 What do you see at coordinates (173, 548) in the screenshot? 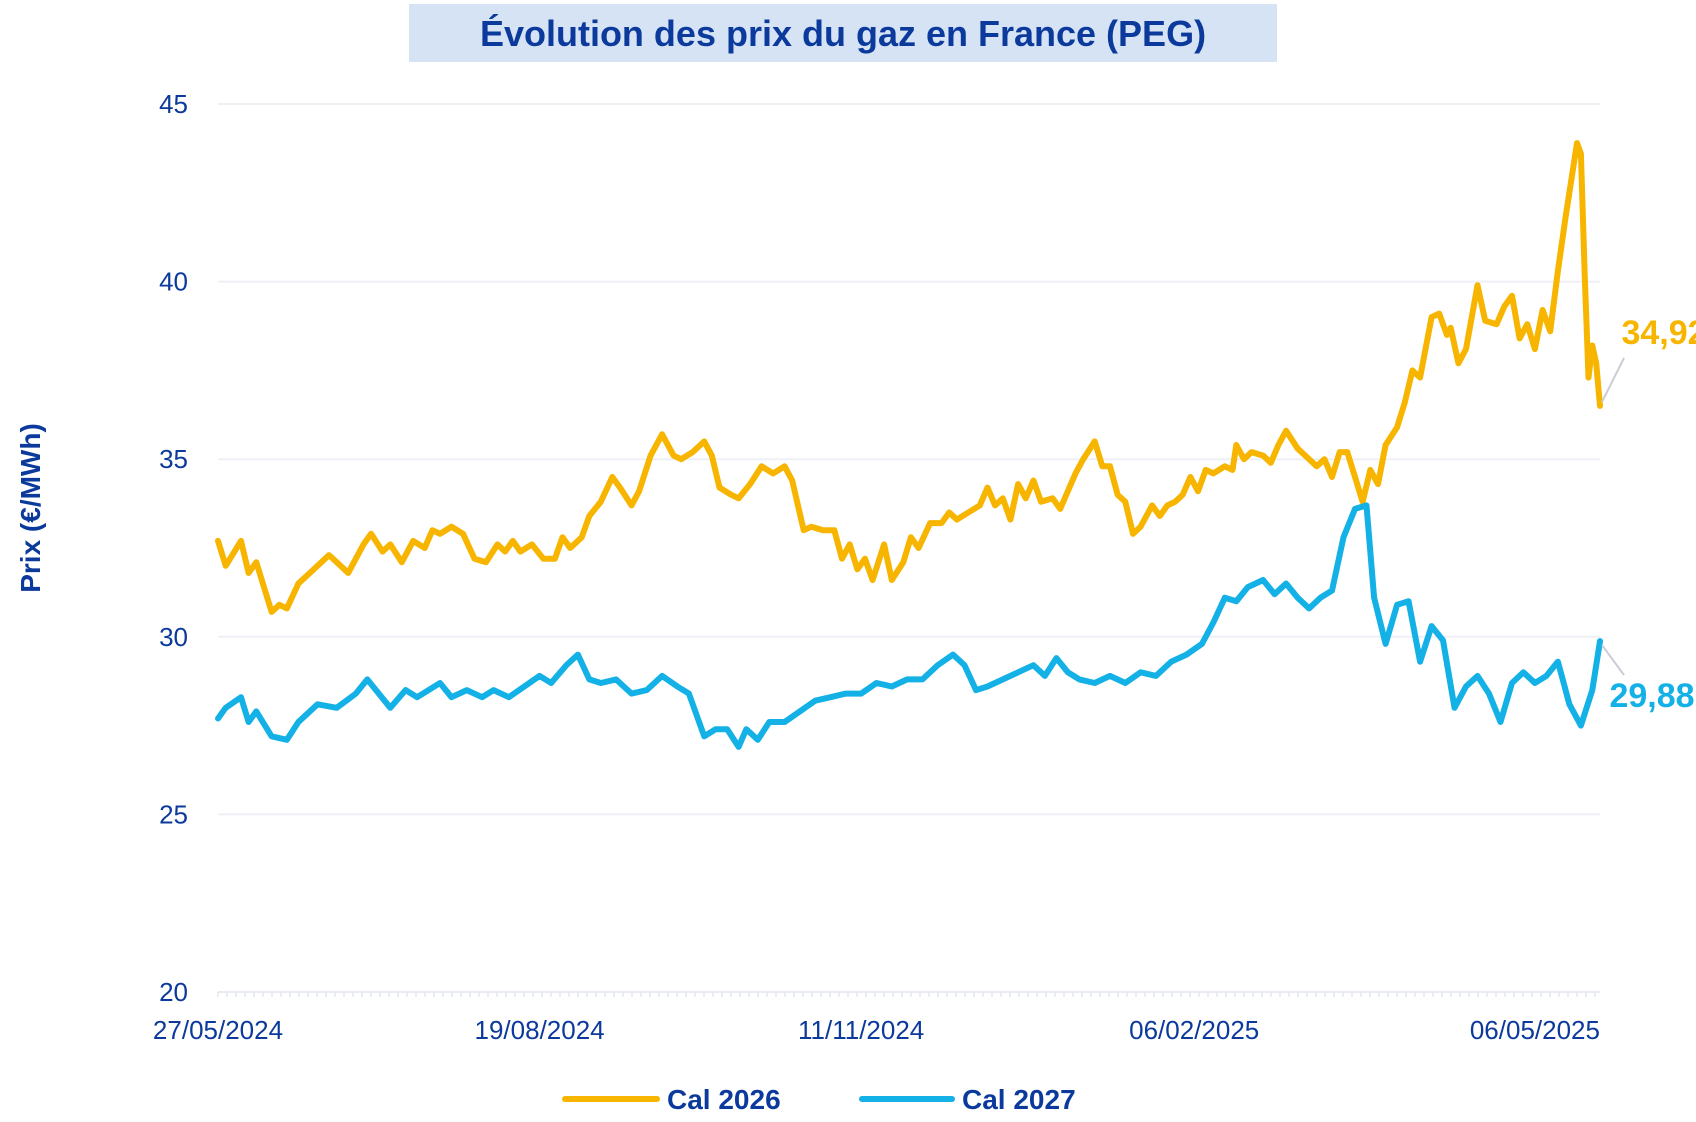
I see `y-axis-ticks: 20 25 30 35 40 45` at bounding box center [173, 548].